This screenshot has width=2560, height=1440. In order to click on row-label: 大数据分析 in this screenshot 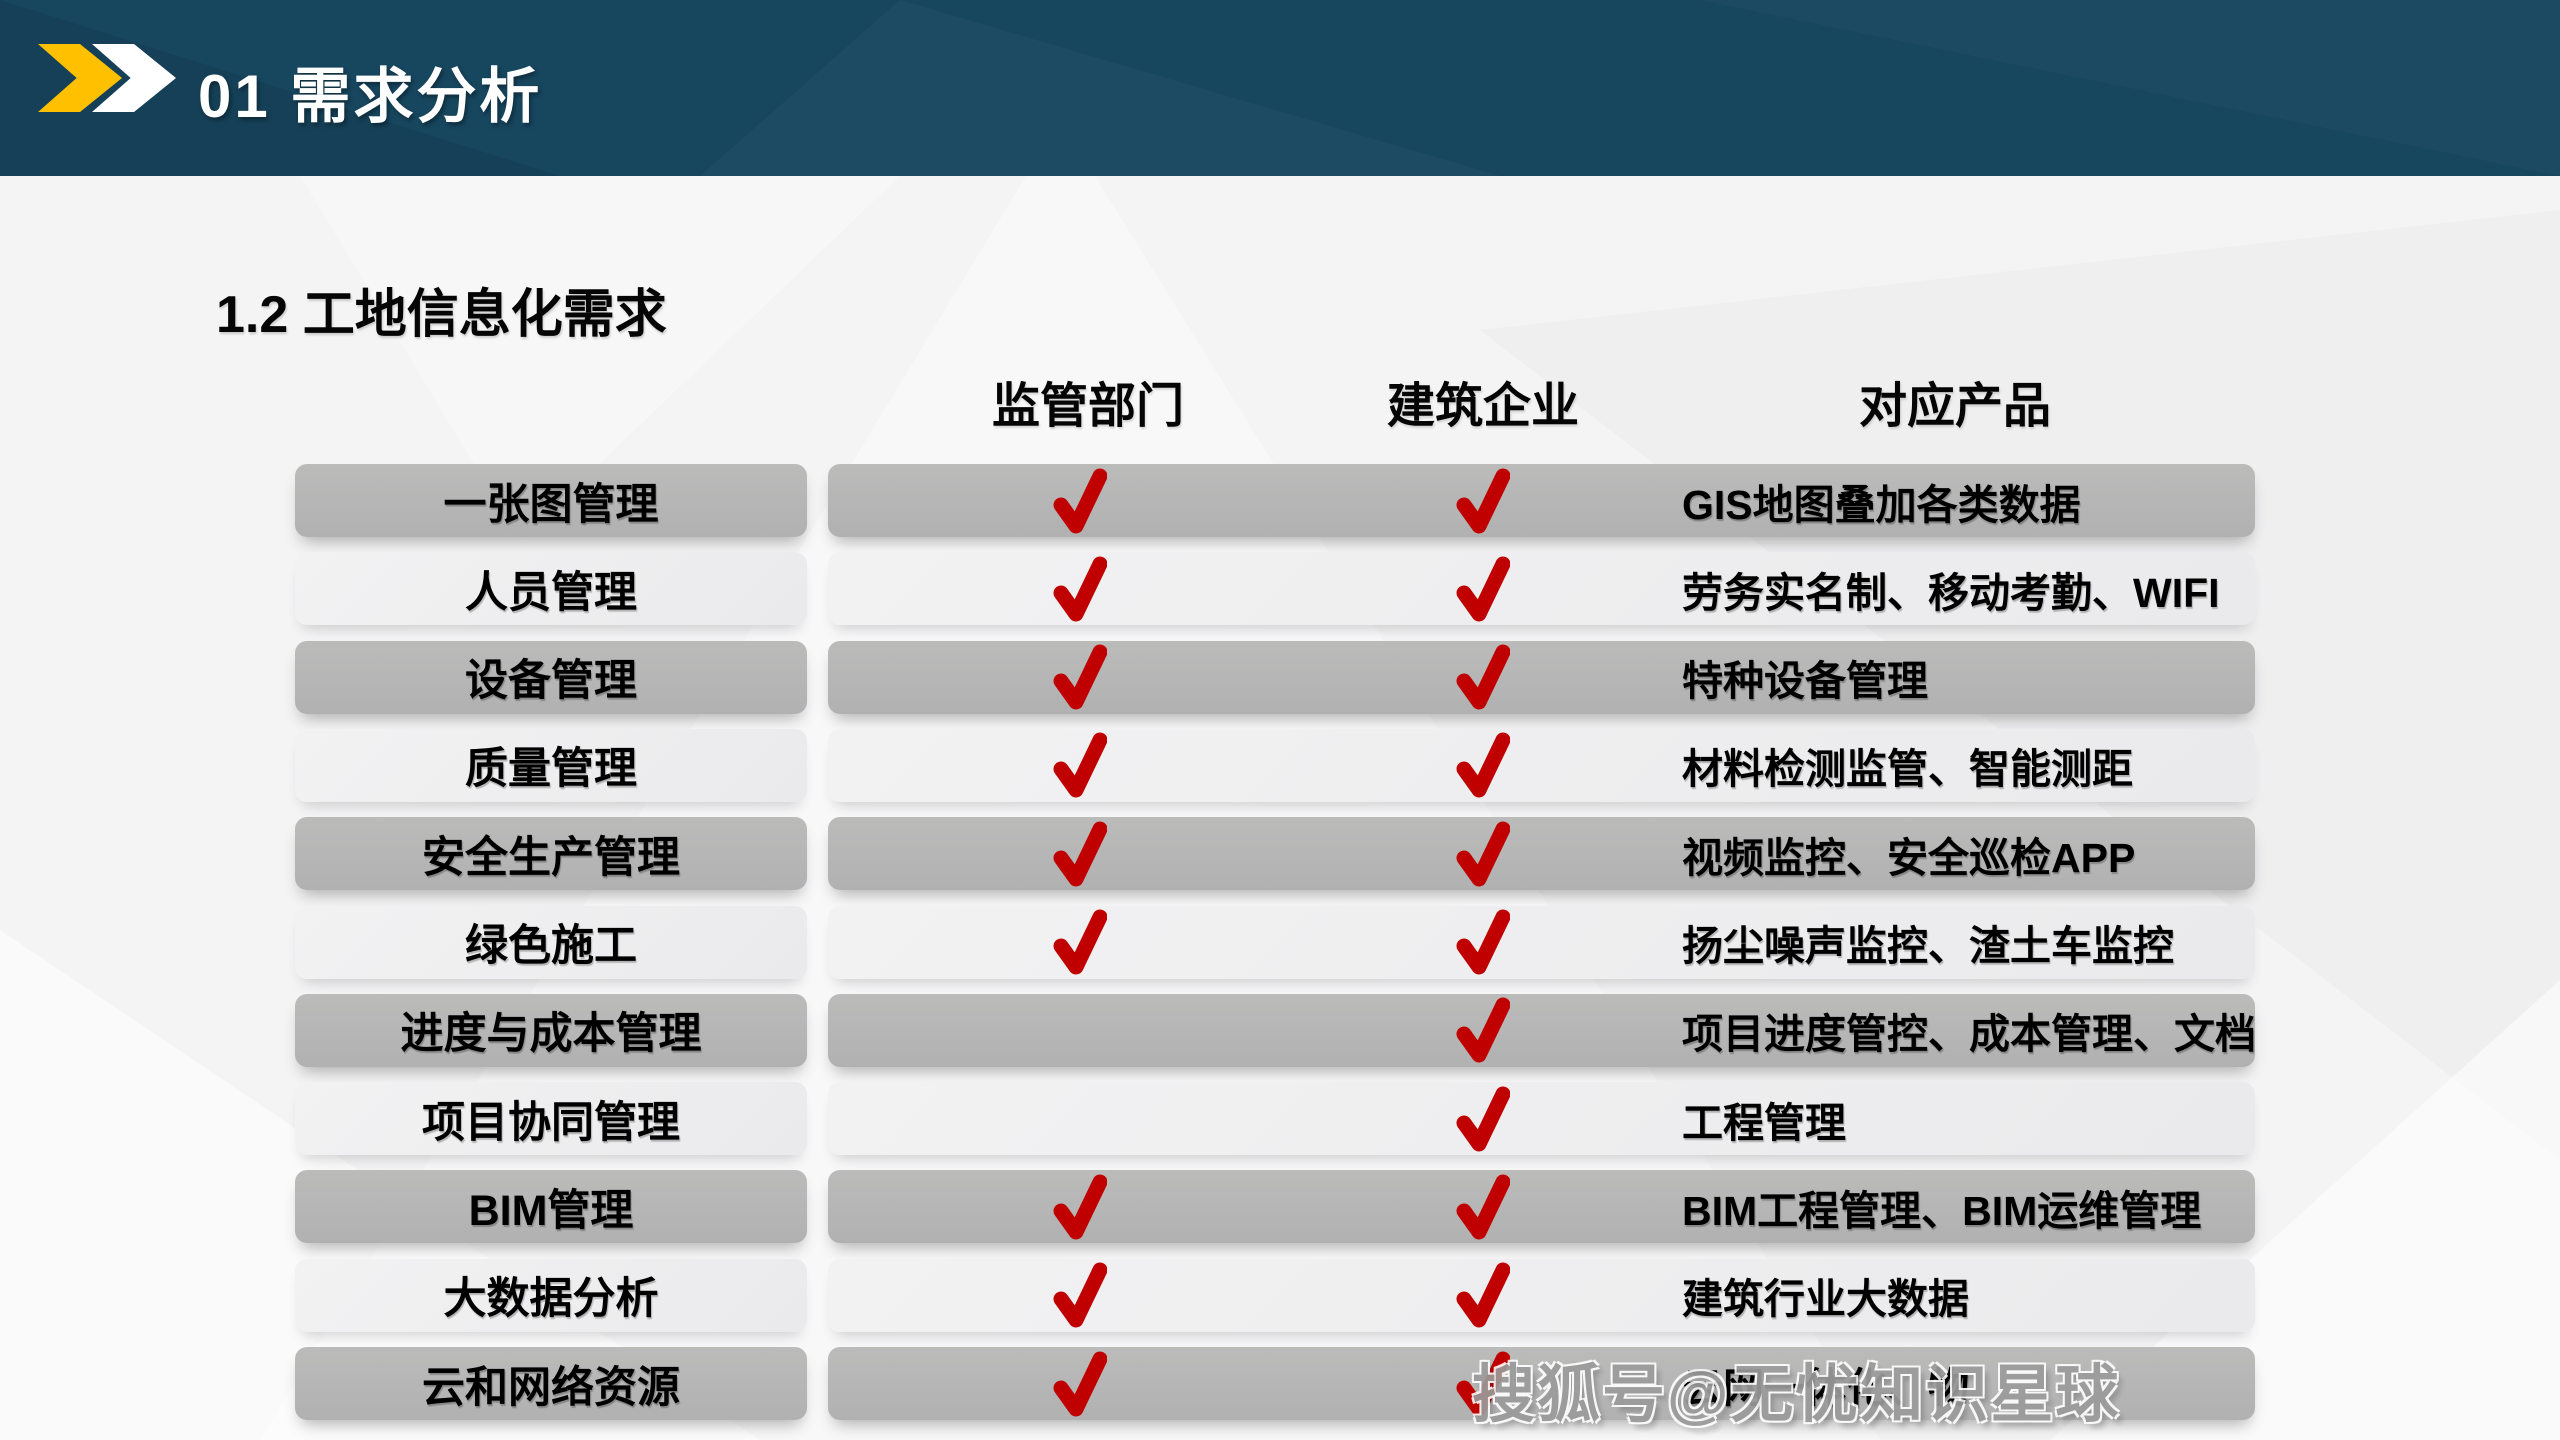, I will do `click(551, 1299)`.